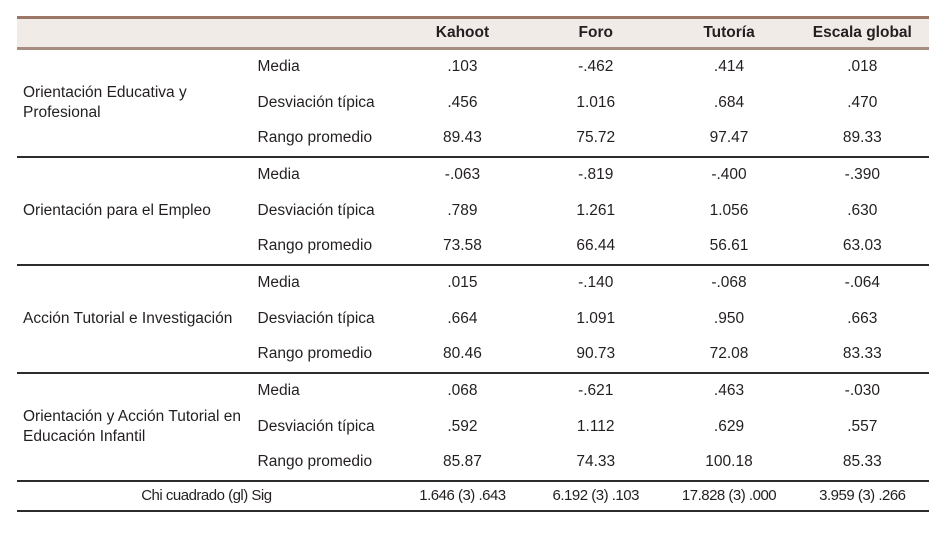  What do you see at coordinates (462, 174) in the screenshot?
I see `value-cell: -.063` at bounding box center [462, 174].